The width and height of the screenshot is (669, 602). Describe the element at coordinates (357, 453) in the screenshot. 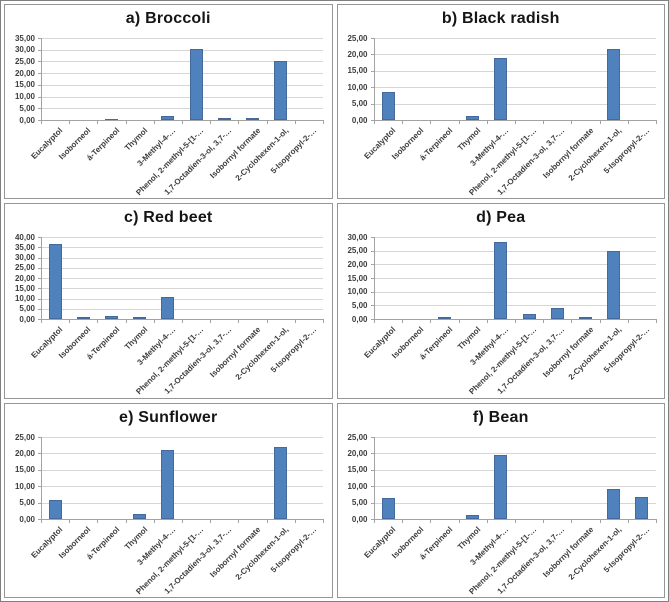

I see `y-axis-tick-label: 20,00` at that location.